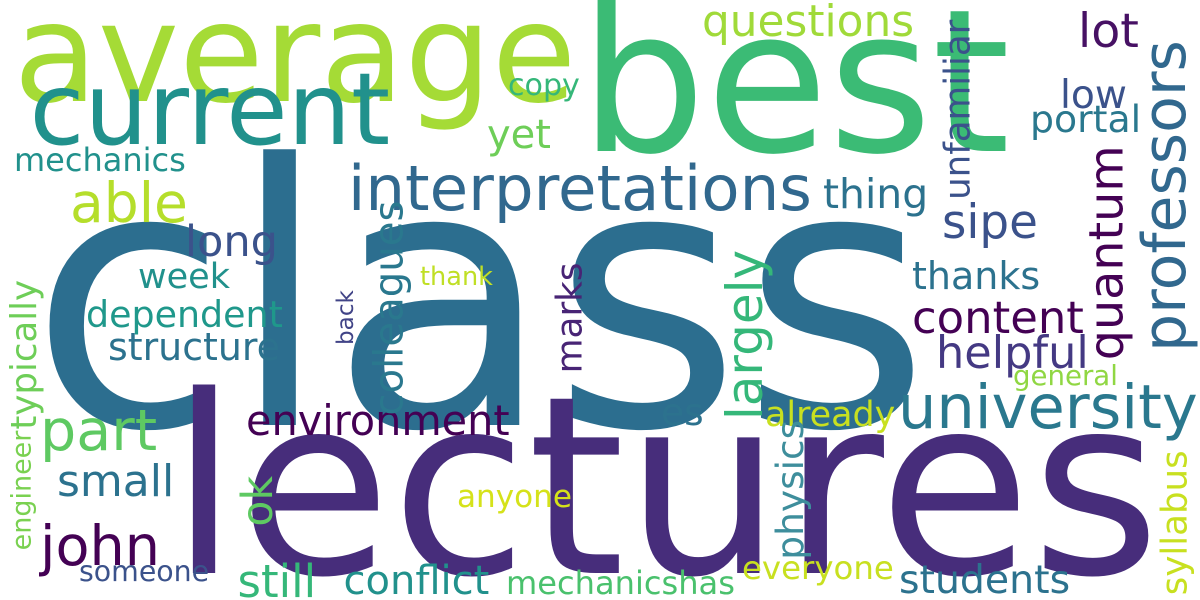 The height and width of the screenshot is (600, 1200). I want to click on word-anyone: anyone, so click(515, 496).